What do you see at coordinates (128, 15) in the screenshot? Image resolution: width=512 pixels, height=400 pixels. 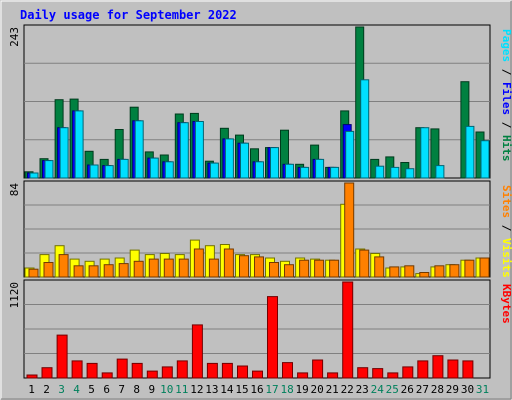 I see `chart-title: Daily usage for September 2022` at bounding box center [128, 15].